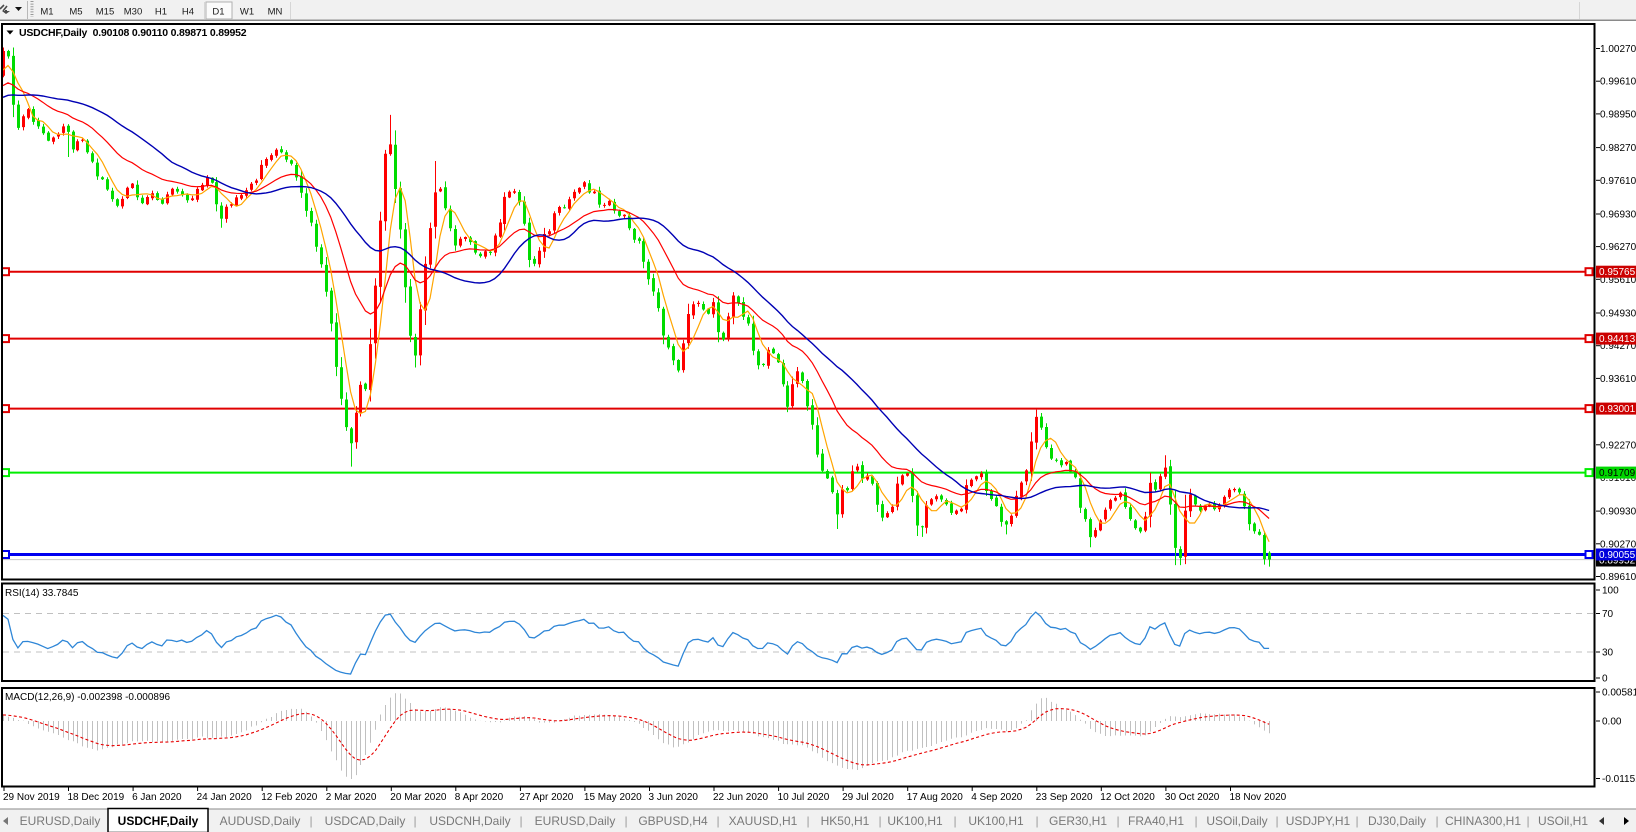 The width and height of the screenshot is (1636, 832). I want to click on svg-text: 0.89952, so click(1617, 561).